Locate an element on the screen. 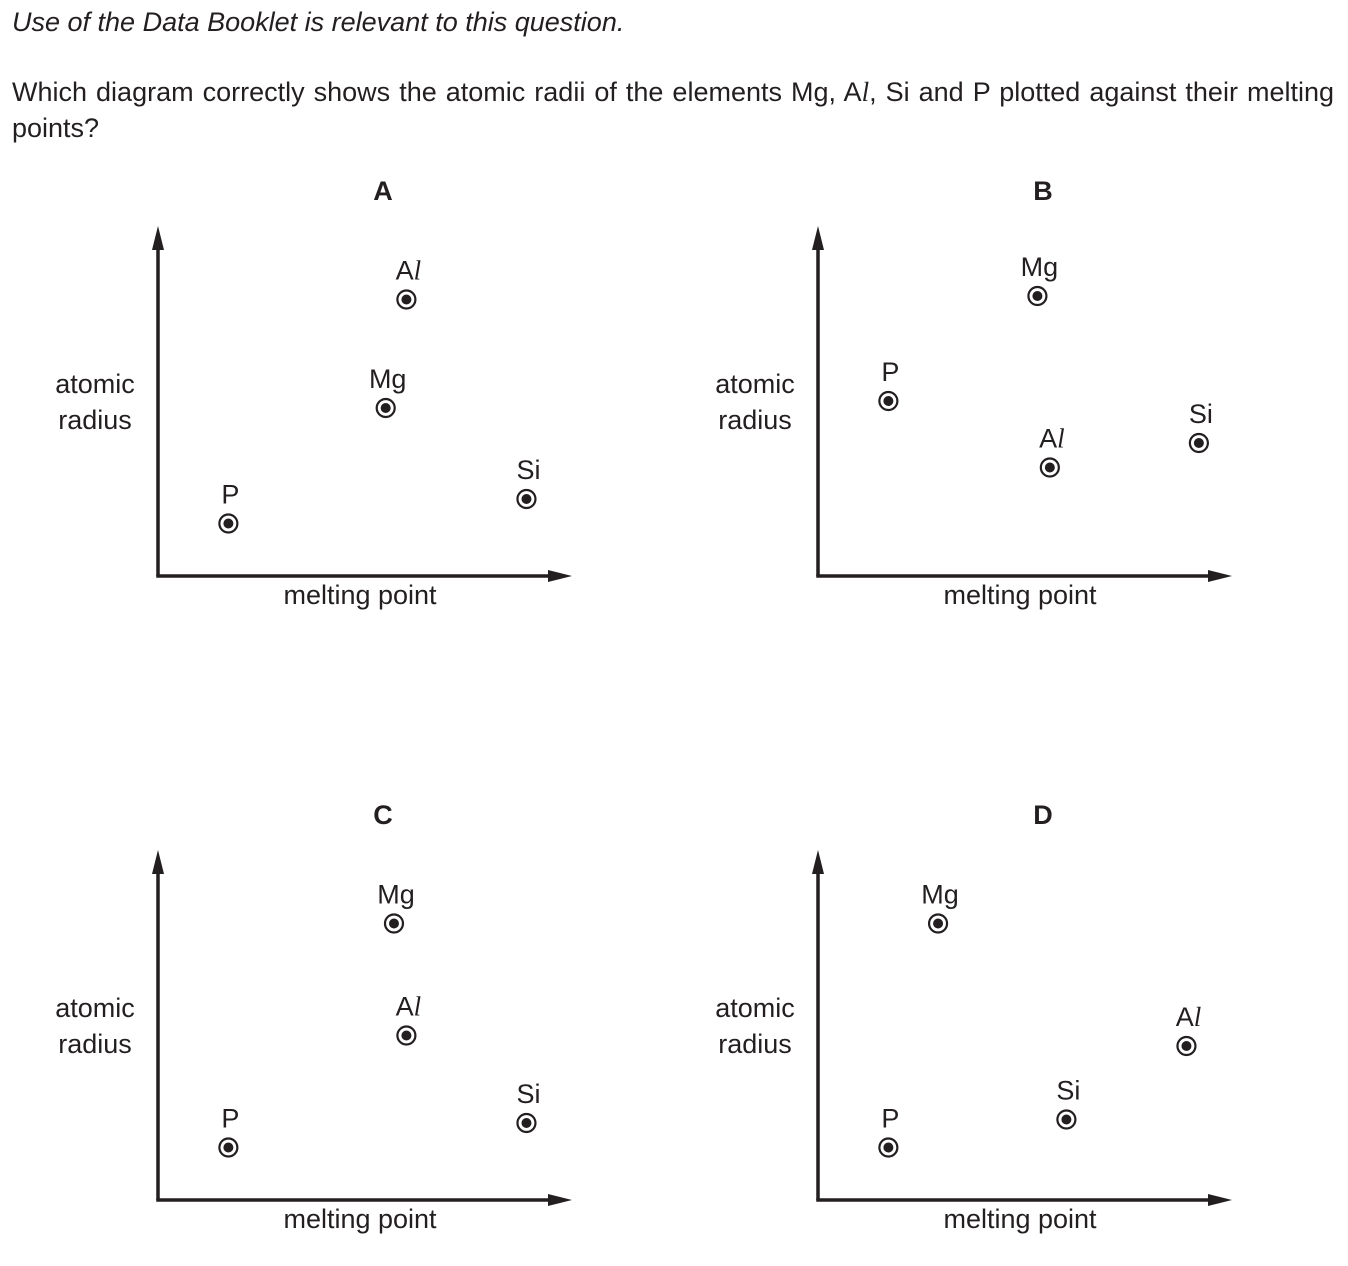 This screenshot has height=1266, width=1348. option-d-point-p: P is located at coordinates (888, 1131).